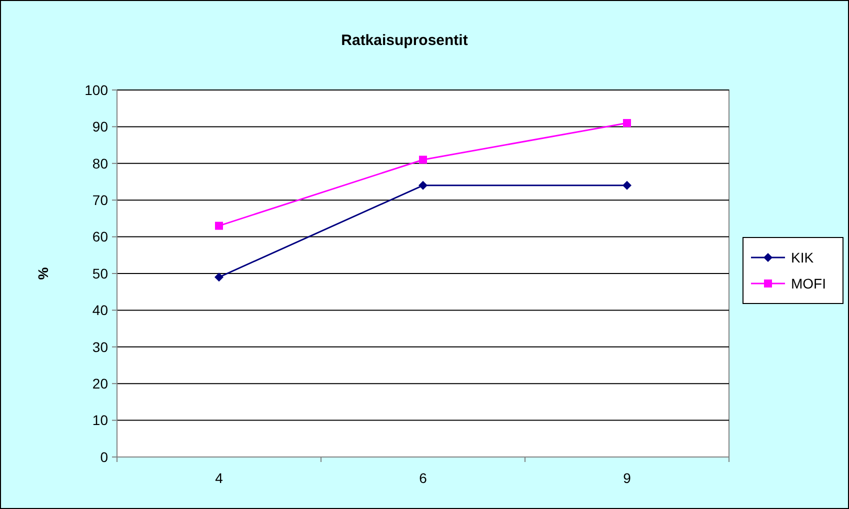  Describe the element at coordinates (43, 273) in the screenshot. I see `y-axis-title: %` at that location.